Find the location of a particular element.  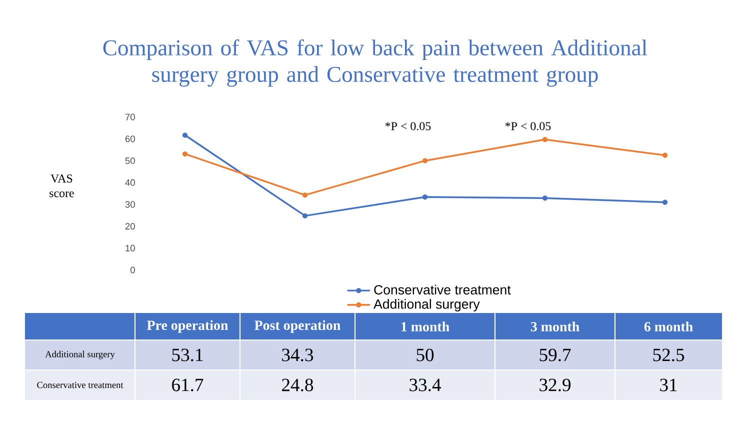

legend-label: Conservative treatment is located at coordinates (442, 289).